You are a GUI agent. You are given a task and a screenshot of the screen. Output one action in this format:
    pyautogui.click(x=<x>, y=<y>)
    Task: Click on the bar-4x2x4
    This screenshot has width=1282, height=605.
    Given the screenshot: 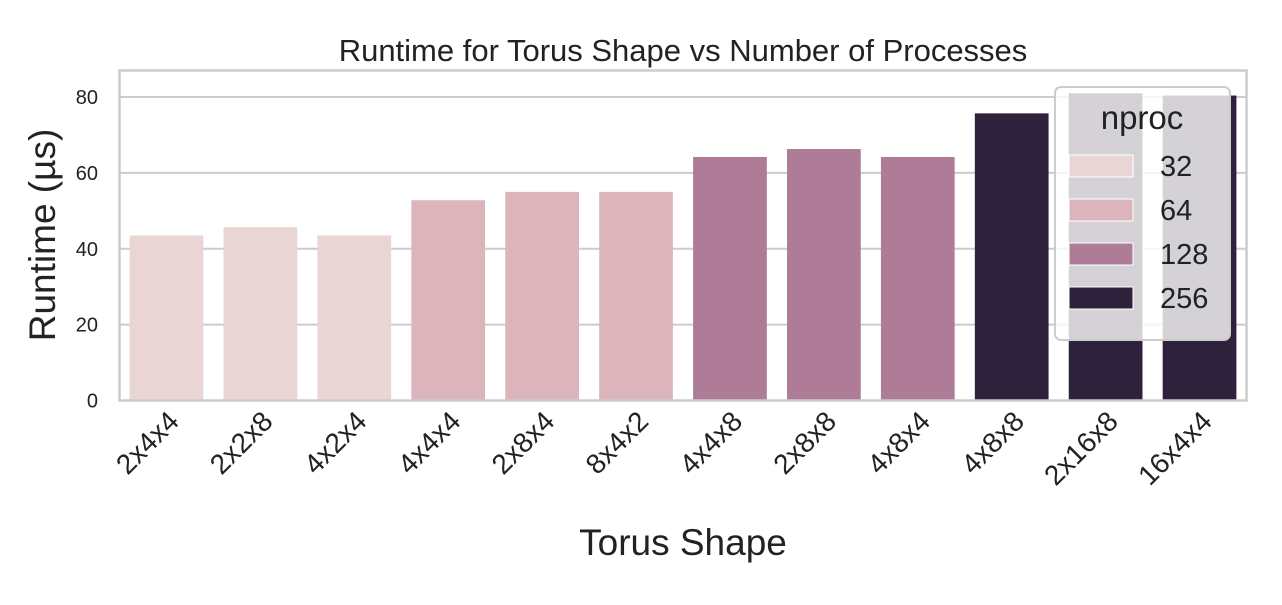 What is the action you would take?
    pyautogui.click(x=354, y=318)
    